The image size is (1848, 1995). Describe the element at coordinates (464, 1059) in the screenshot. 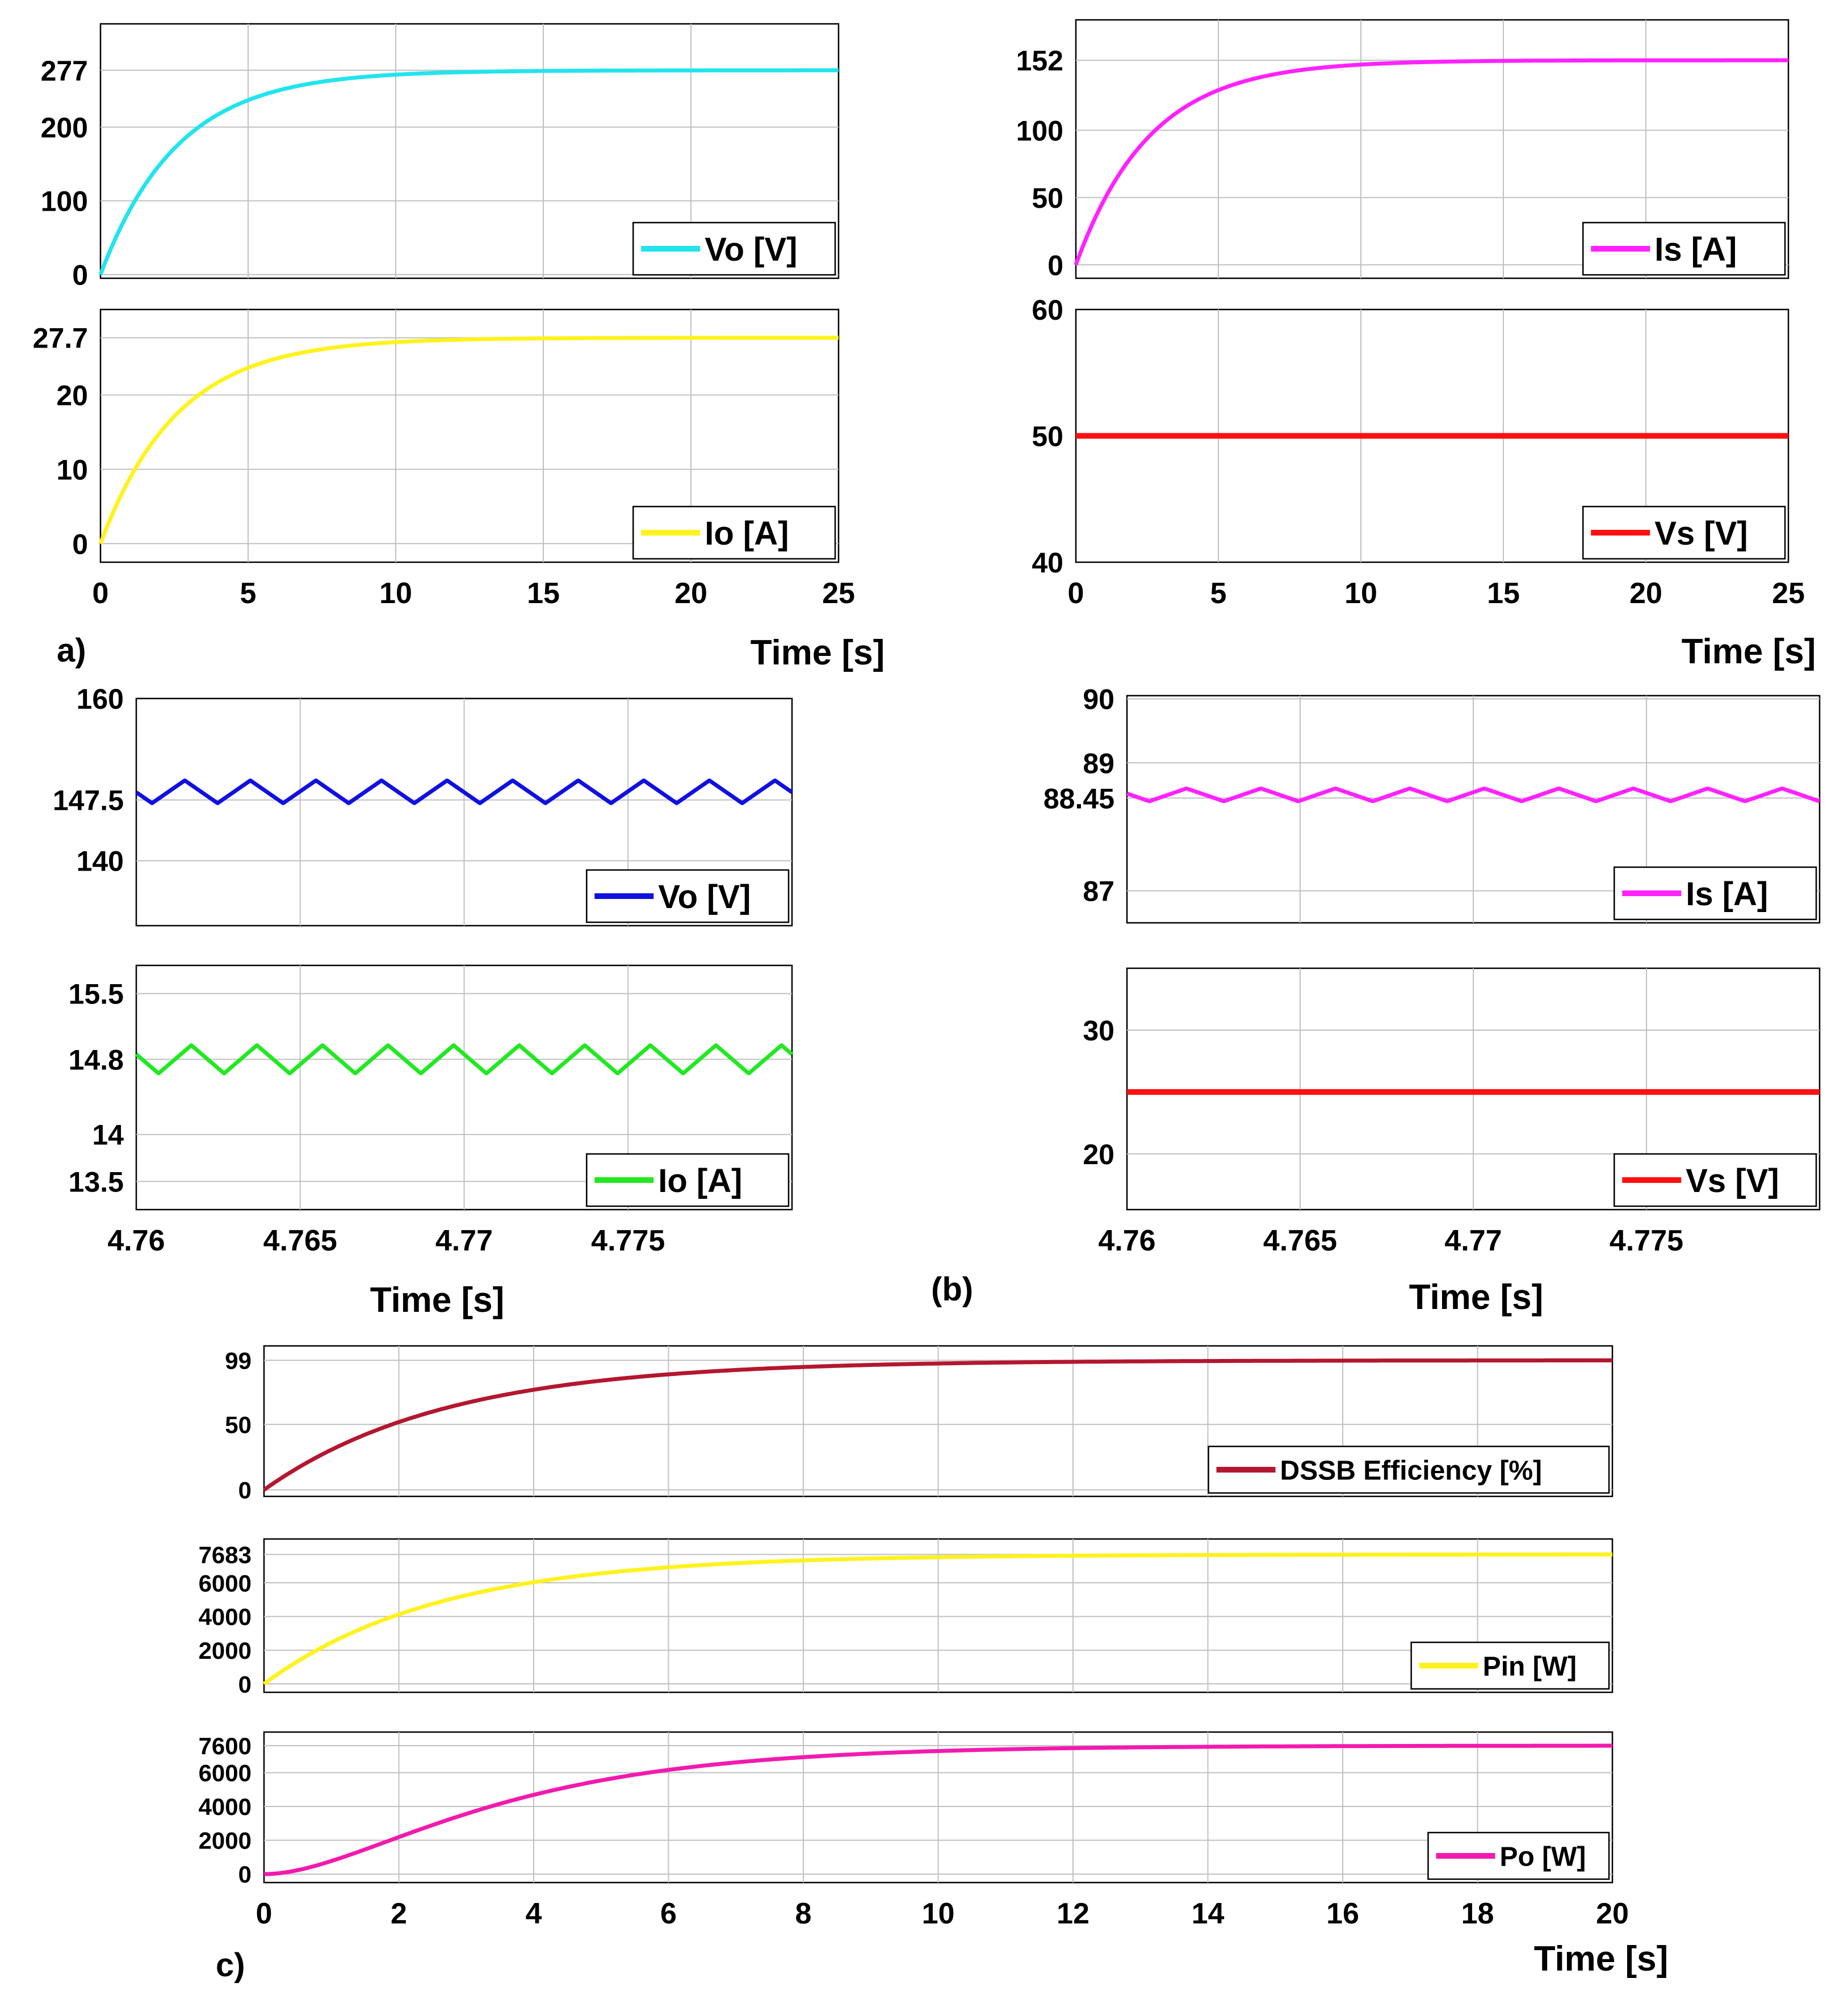

I see `series-line-b-io` at that location.